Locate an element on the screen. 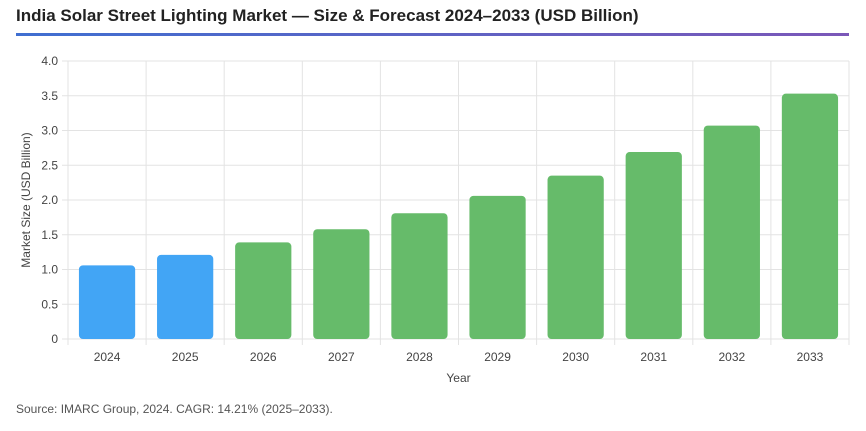 The width and height of the screenshot is (866, 431). bar-2030 is located at coordinates (575, 257).